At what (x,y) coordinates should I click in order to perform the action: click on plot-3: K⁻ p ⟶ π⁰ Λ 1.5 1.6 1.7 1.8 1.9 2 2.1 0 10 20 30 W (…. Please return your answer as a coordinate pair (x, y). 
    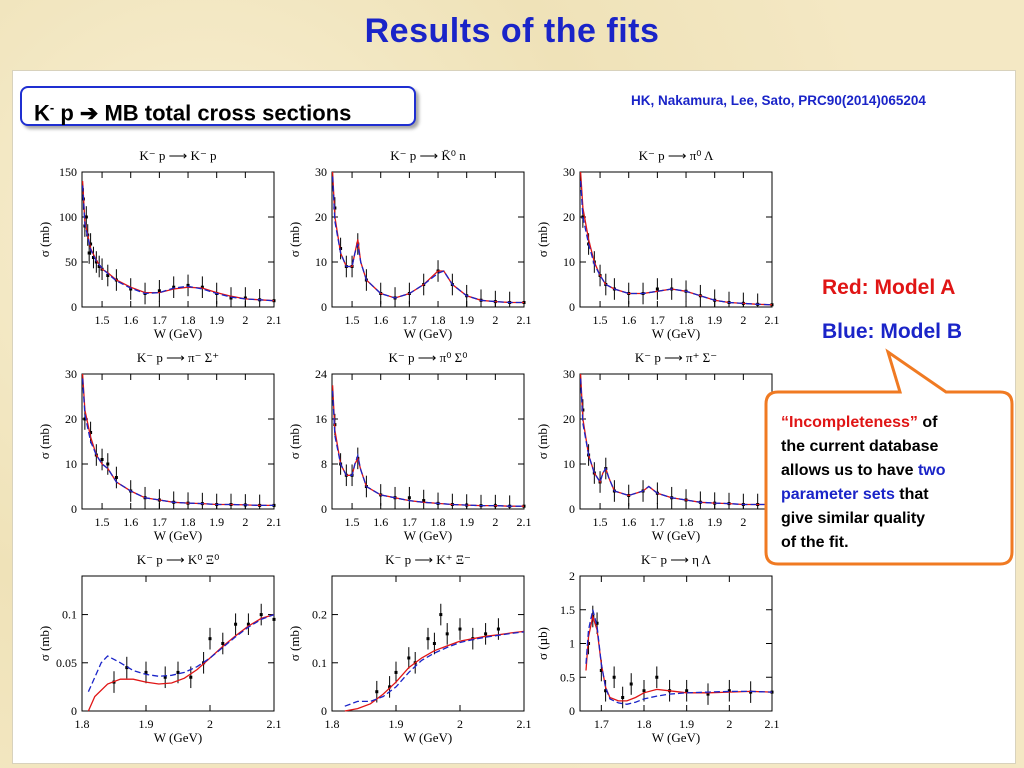
    Looking at the image, I should click on (657, 244).